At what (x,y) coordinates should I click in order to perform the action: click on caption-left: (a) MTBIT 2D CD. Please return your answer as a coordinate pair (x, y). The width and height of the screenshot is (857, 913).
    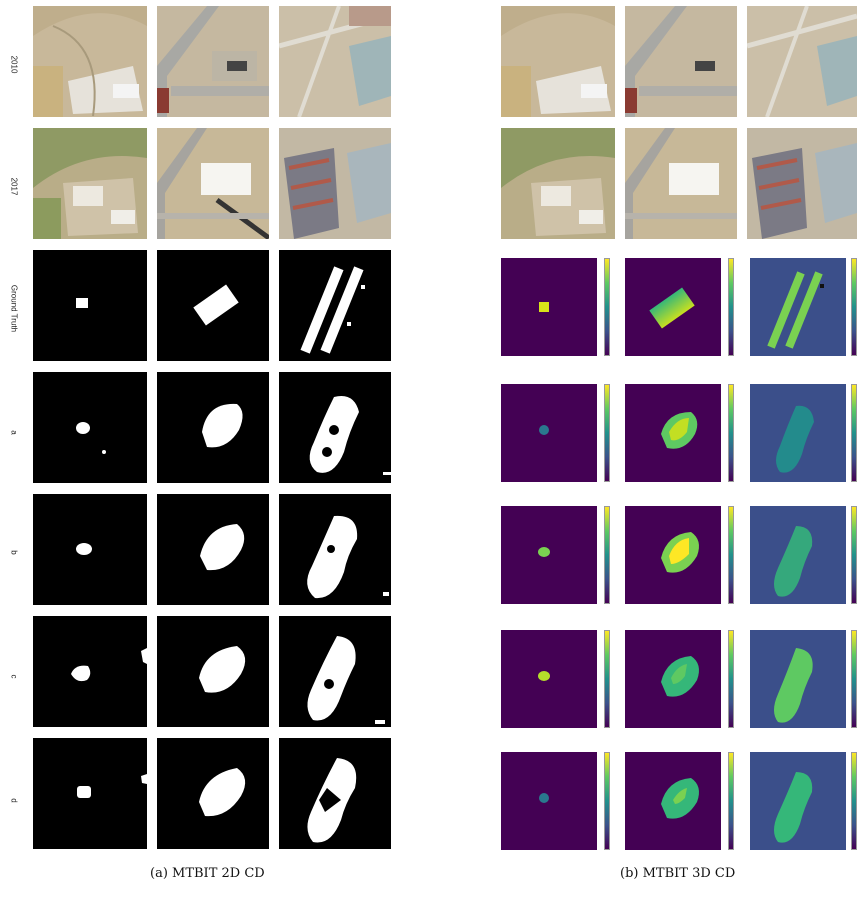
    Looking at the image, I should click on (207, 873).